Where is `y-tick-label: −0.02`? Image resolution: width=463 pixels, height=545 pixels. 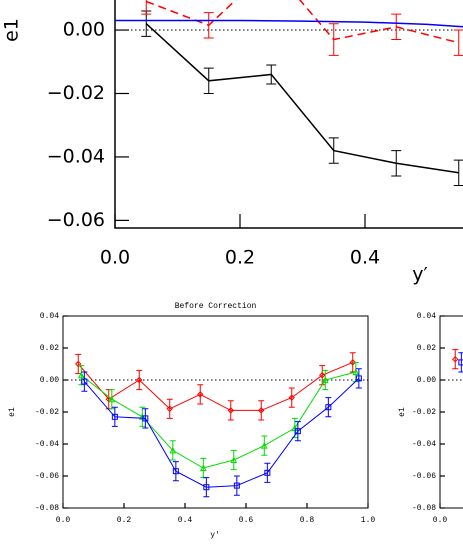 y-tick-label: −0.02 is located at coordinates (76, 93).